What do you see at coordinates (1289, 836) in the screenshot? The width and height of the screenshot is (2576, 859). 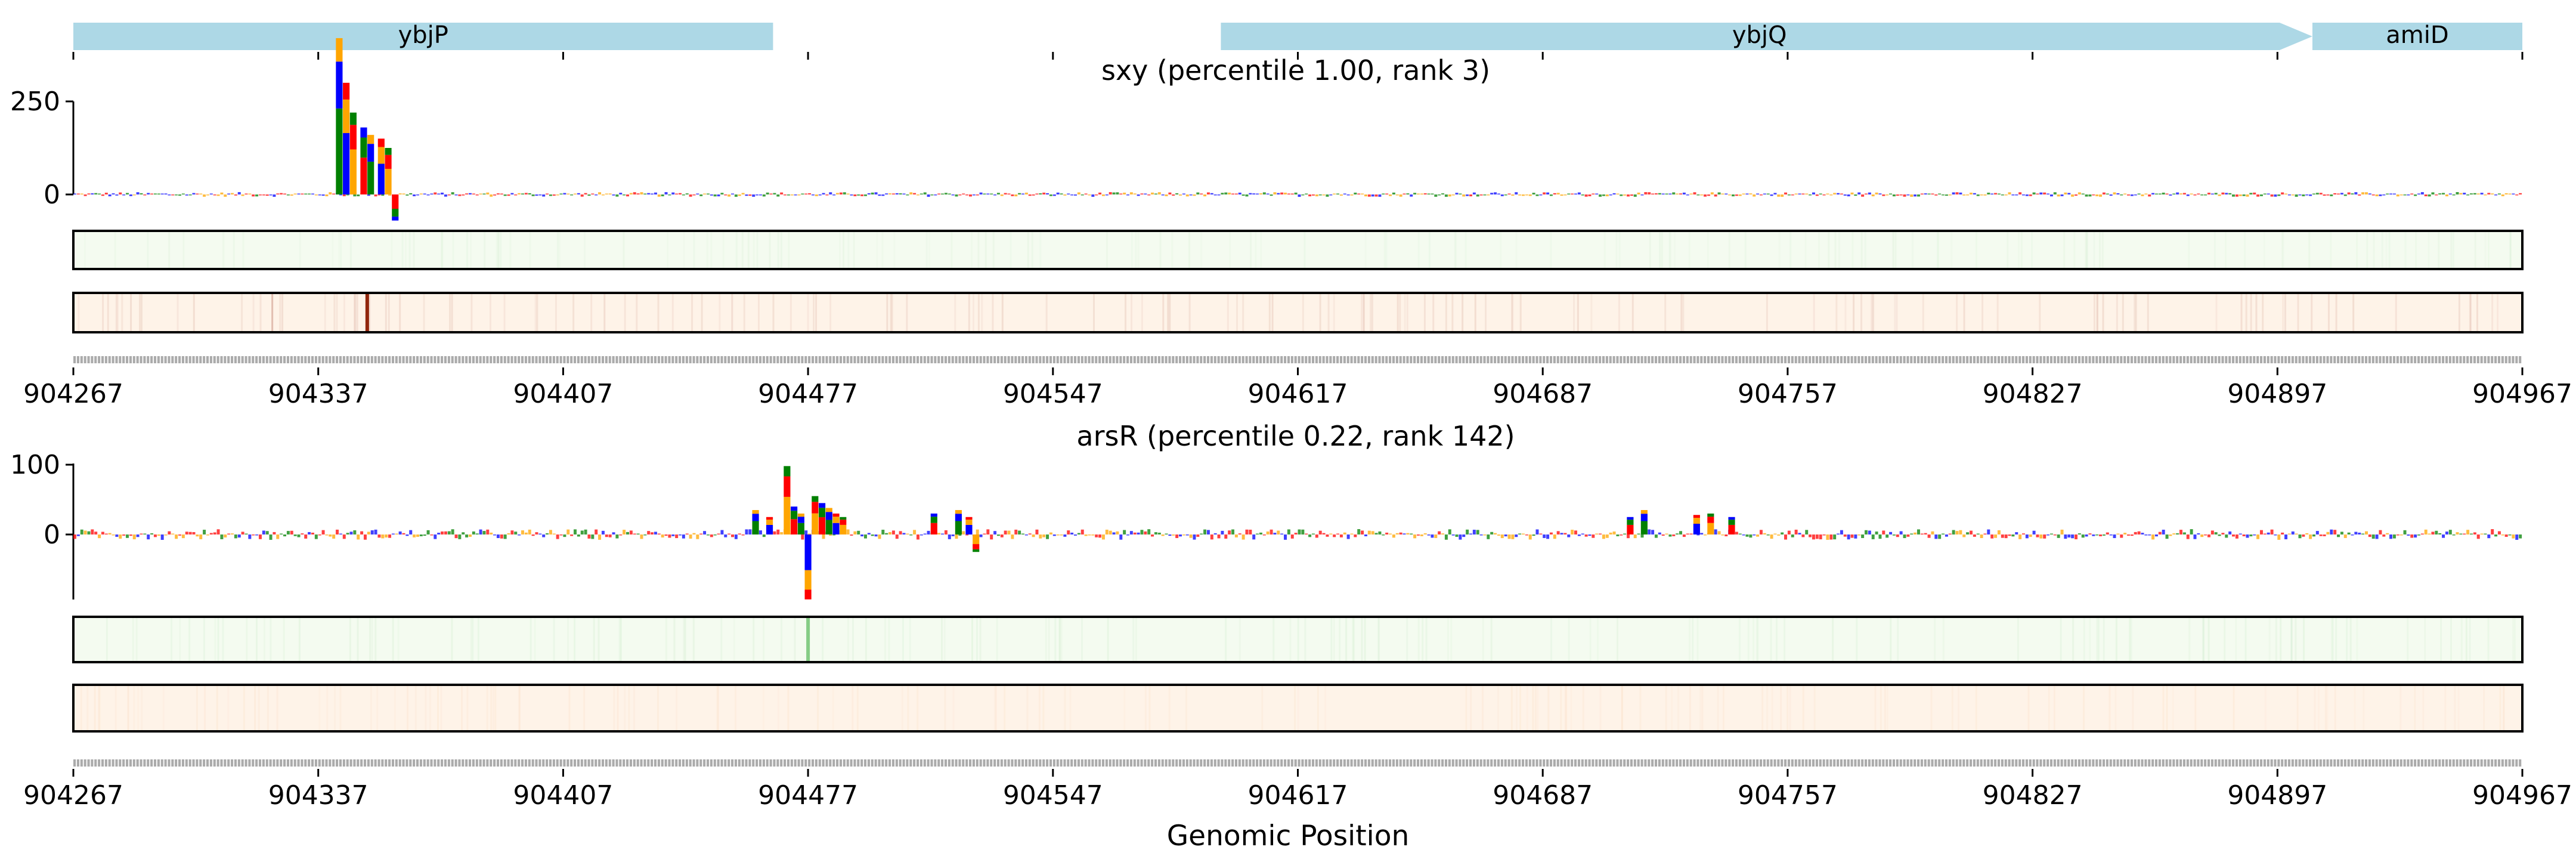 I see `x-axis-label: Genomic Position` at bounding box center [1289, 836].